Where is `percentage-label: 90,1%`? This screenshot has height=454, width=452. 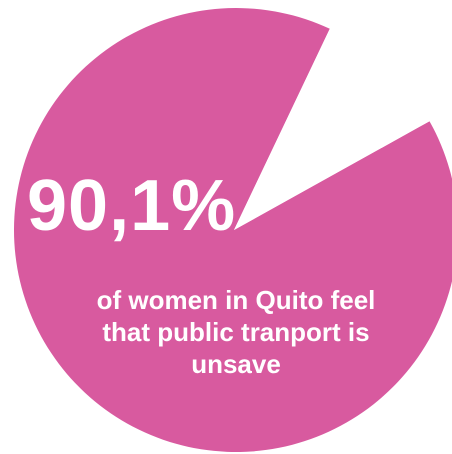
percentage-label: 90,1% is located at coordinates (132, 206).